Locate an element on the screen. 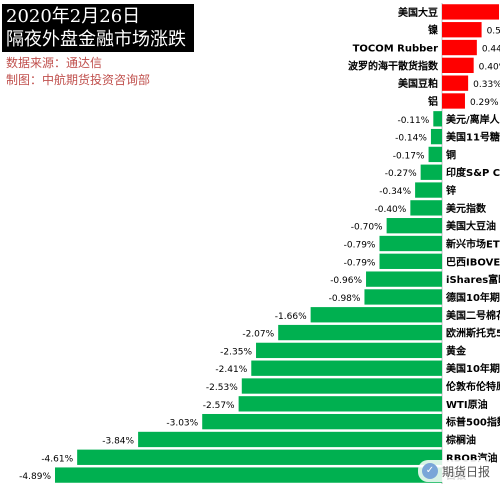 Image resolution: width=500 pixels, height=486 pixels. value-label: 0.50% is located at coordinates (493, 32).